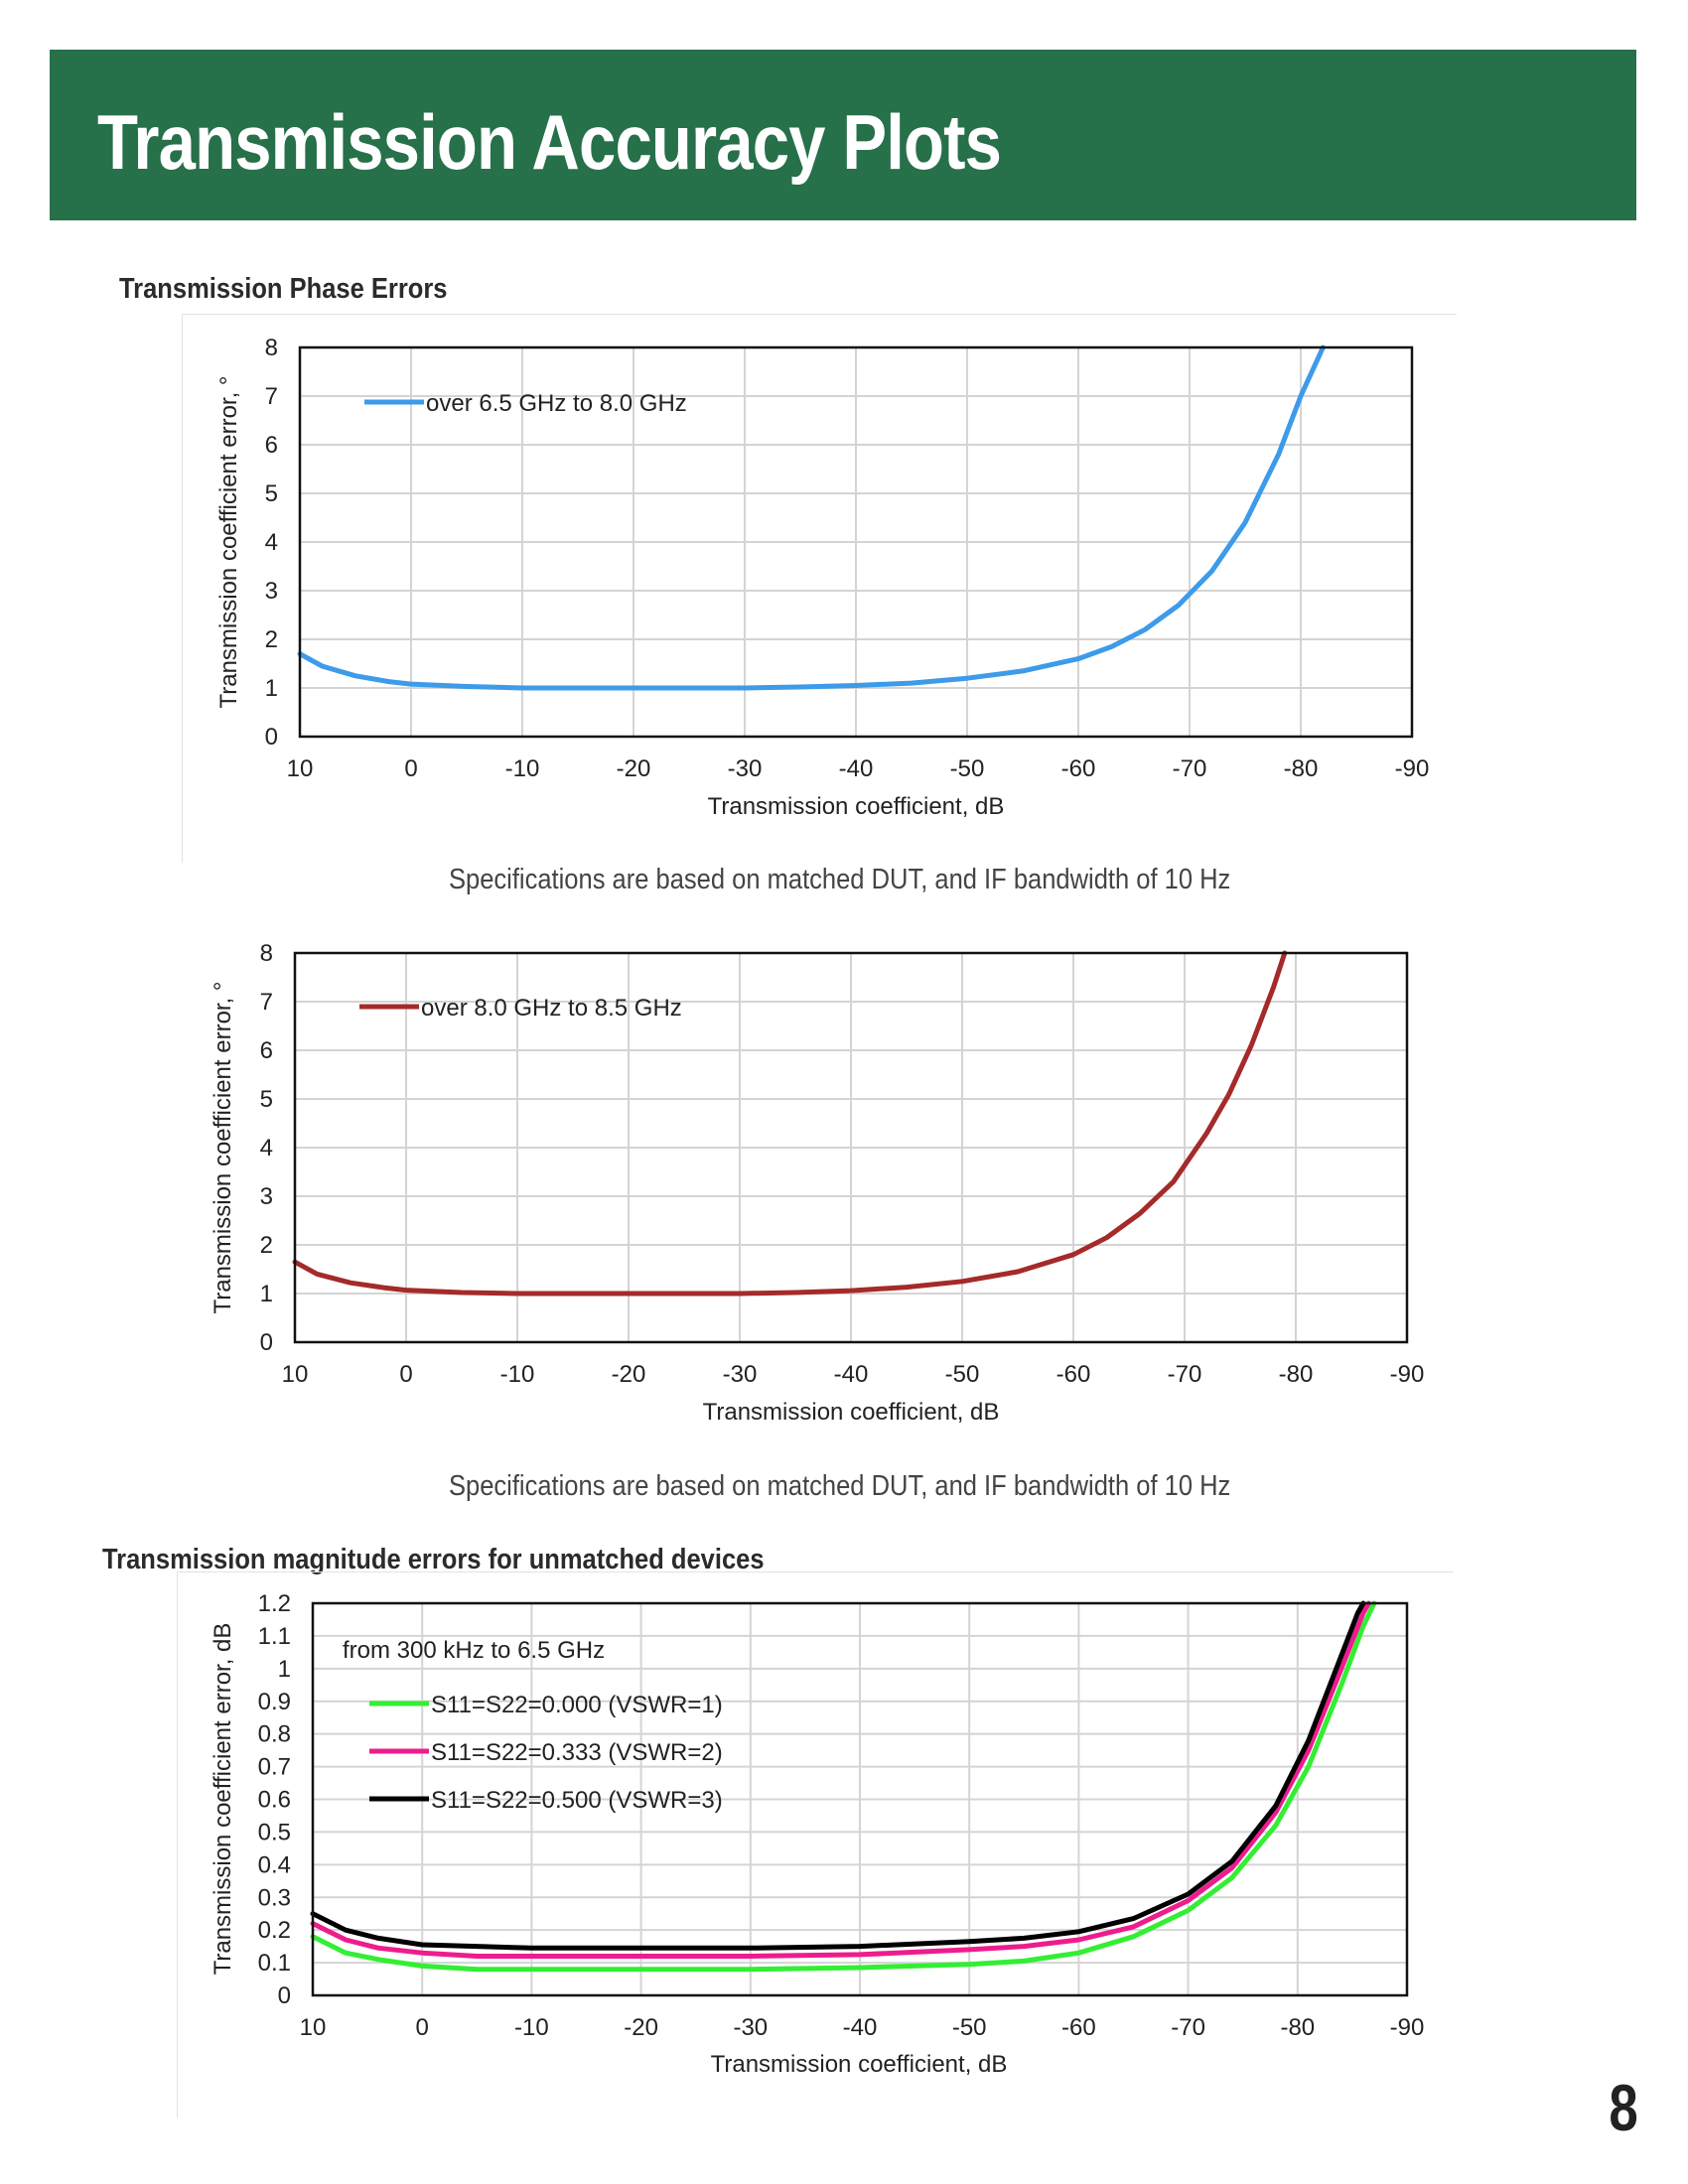  Describe the element at coordinates (274, 1897) in the screenshot. I see `y-tick-label: 0.3` at that location.